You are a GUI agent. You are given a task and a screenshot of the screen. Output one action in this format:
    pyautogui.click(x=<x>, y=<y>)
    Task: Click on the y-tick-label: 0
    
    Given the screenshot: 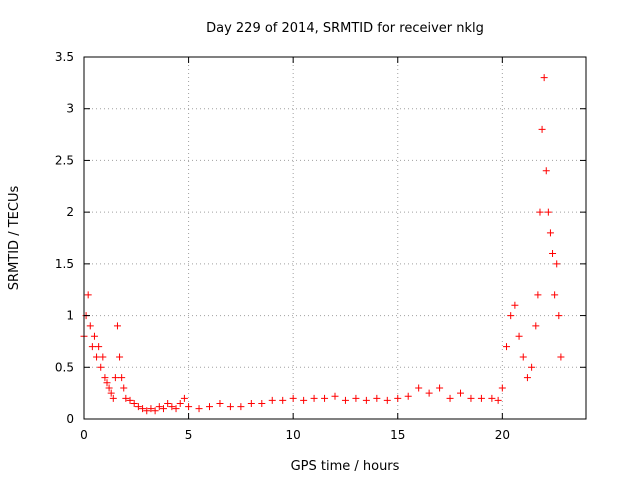 What is the action you would take?
    pyautogui.click(x=70, y=419)
    